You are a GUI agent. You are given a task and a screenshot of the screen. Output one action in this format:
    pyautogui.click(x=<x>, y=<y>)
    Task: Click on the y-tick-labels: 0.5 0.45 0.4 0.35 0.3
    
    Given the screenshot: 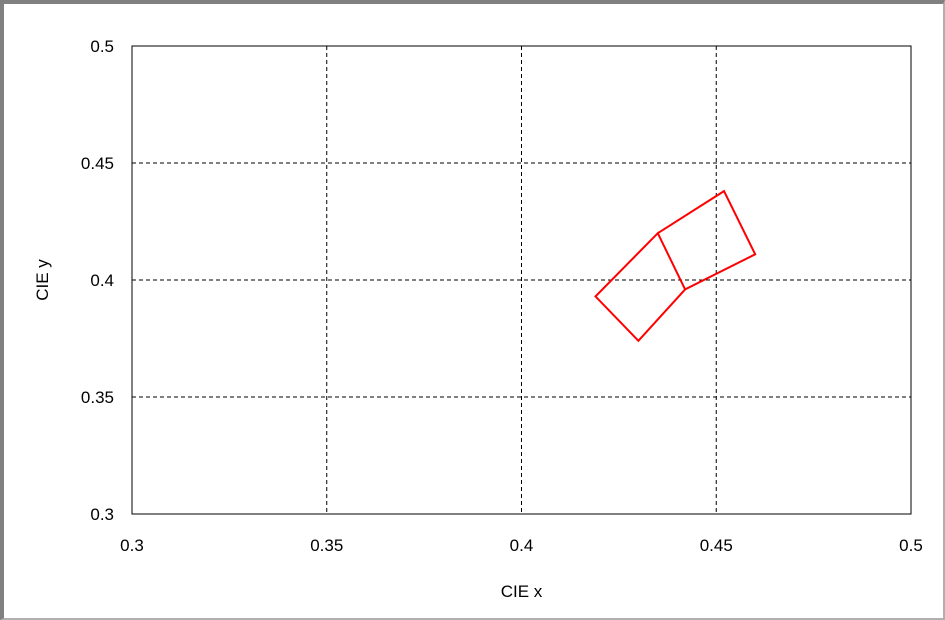 What is the action you would take?
    pyautogui.click(x=97, y=280)
    